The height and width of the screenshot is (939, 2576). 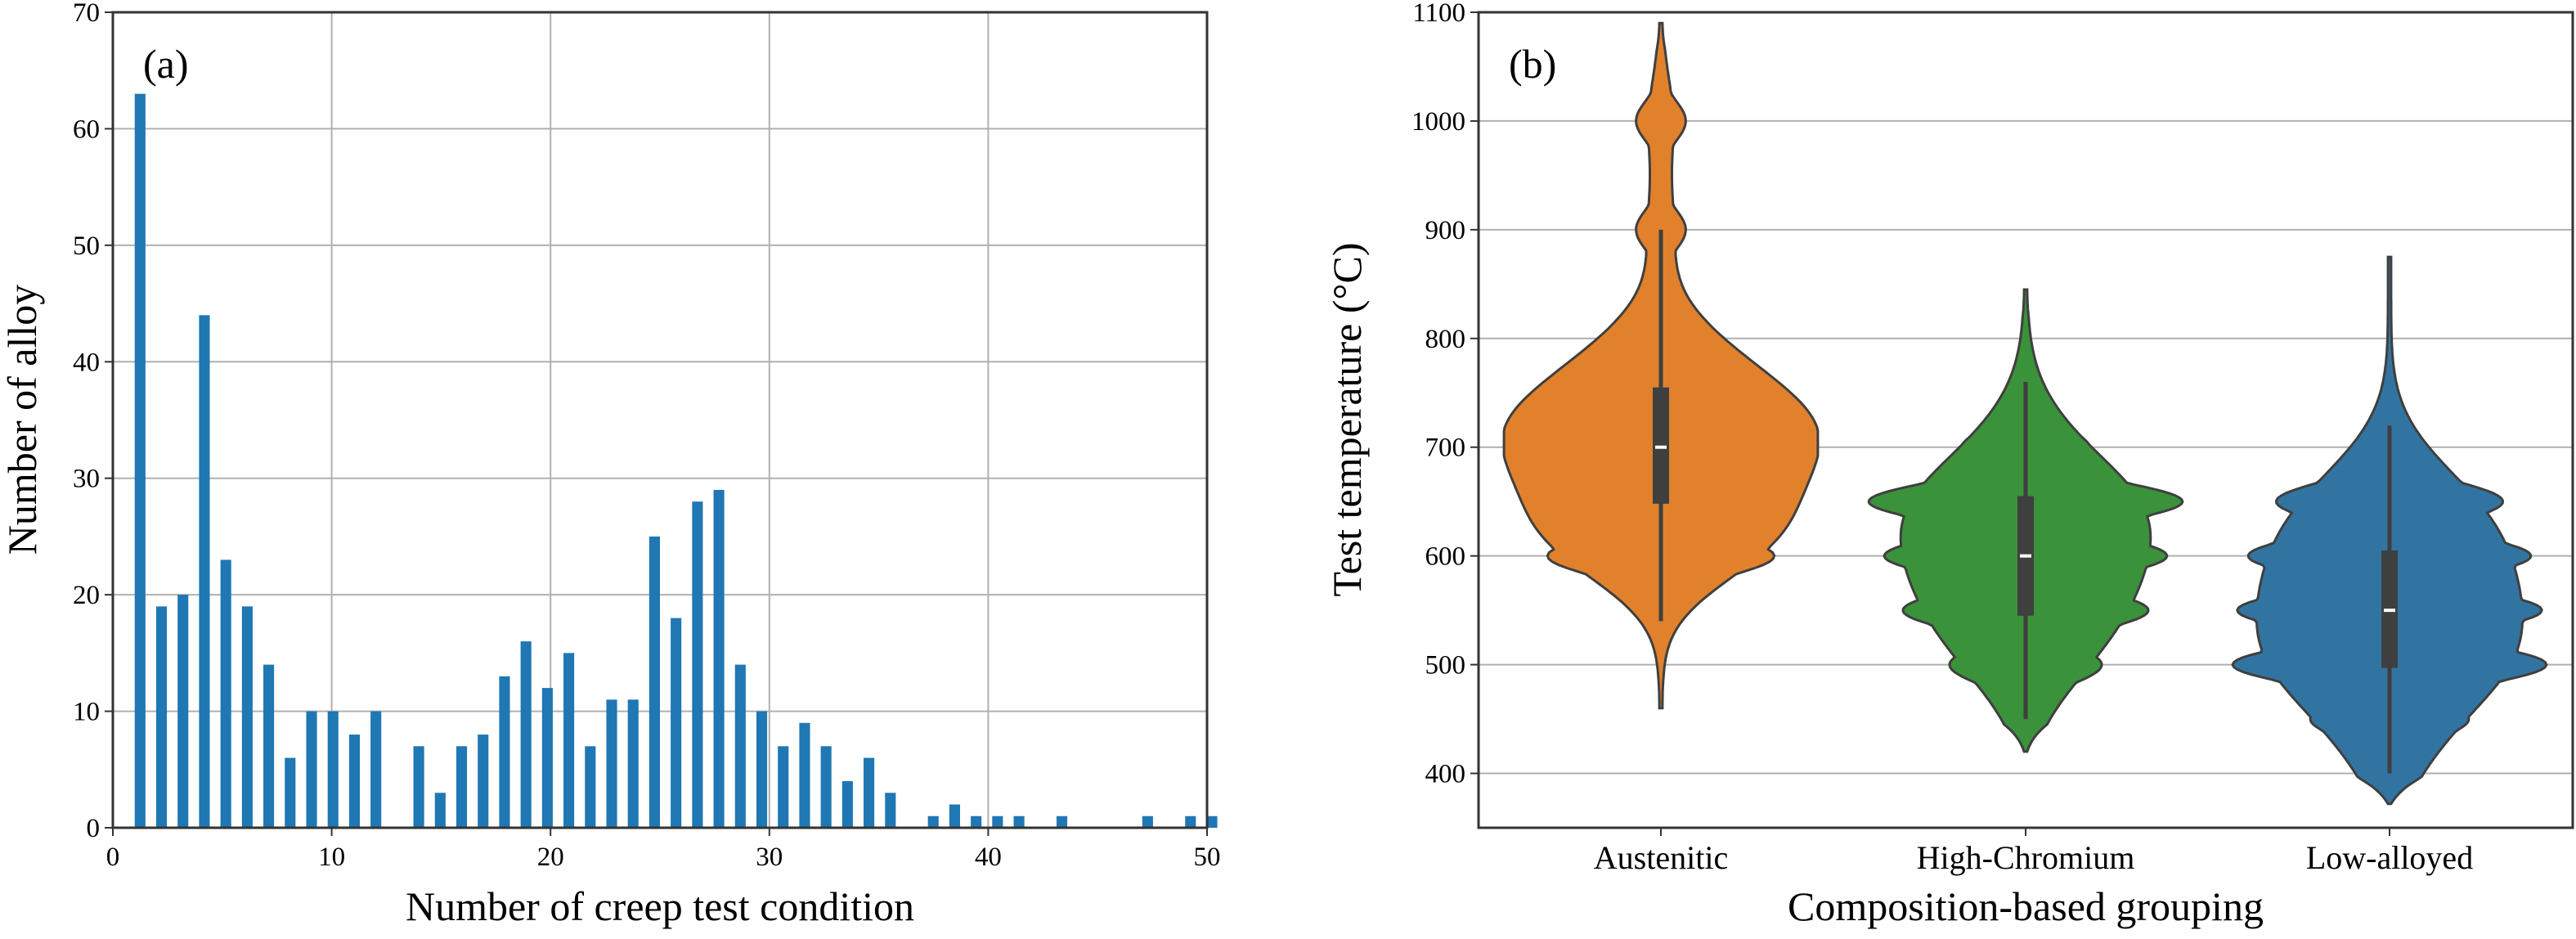 I want to click on x-tick-label: 0, so click(x=113, y=857).